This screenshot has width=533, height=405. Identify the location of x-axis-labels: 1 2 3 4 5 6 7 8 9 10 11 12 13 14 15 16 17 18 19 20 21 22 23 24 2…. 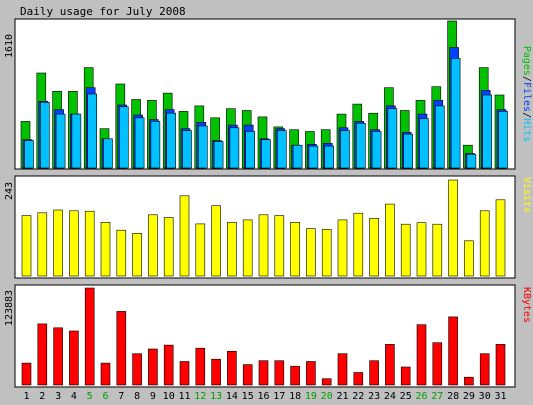
(264, 396).